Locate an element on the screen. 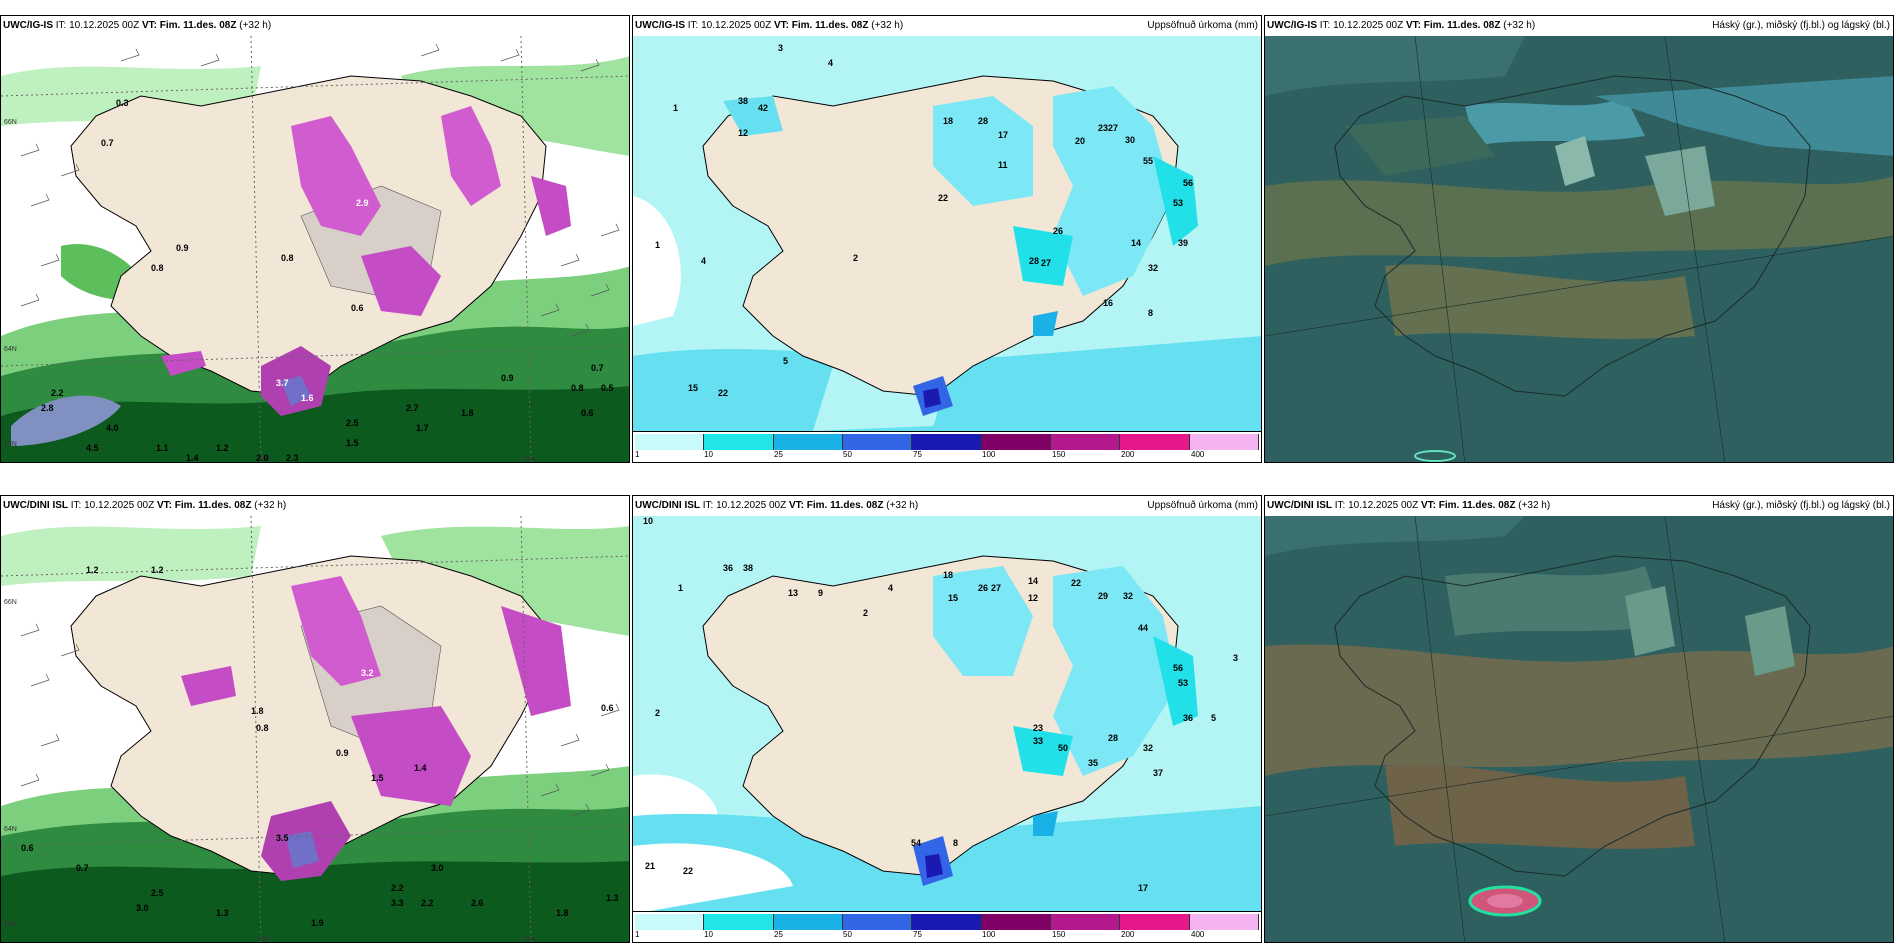 The width and height of the screenshot is (1900, 950). svg-text: 56 is located at coordinates (1188, 183).